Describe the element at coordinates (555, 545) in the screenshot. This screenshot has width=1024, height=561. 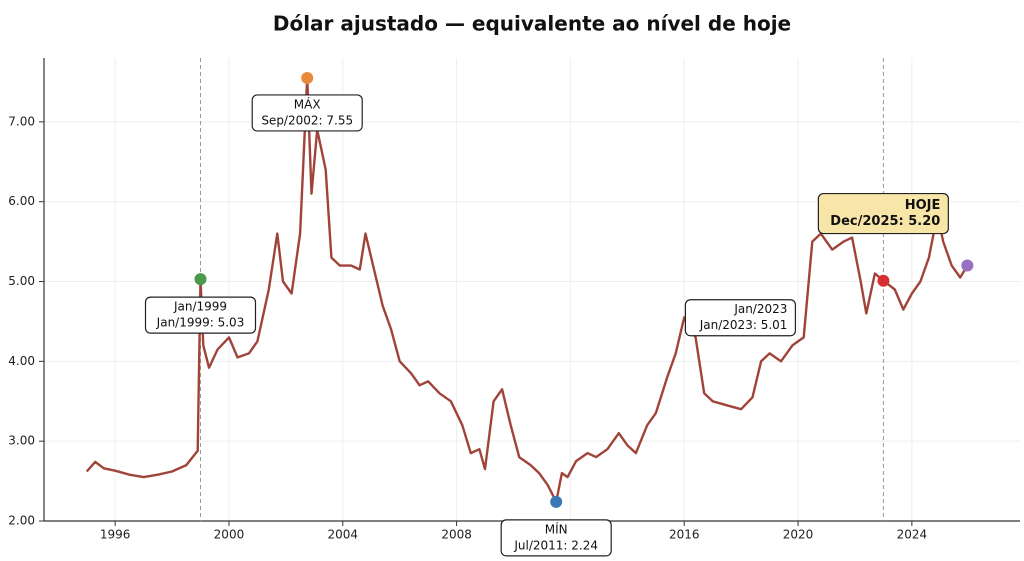
I see `annotation-text: Jul/2011: 2.24` at that location.